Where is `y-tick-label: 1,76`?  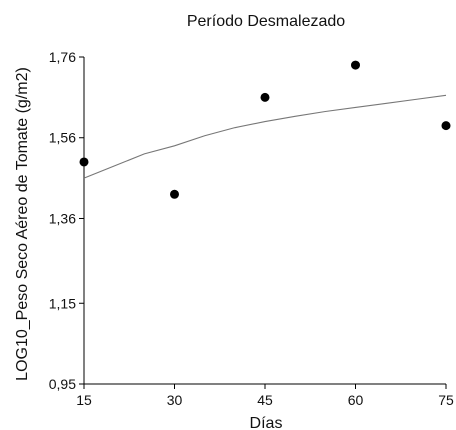 y-tick-label: 1,76 is located at coordinates (62, 57).